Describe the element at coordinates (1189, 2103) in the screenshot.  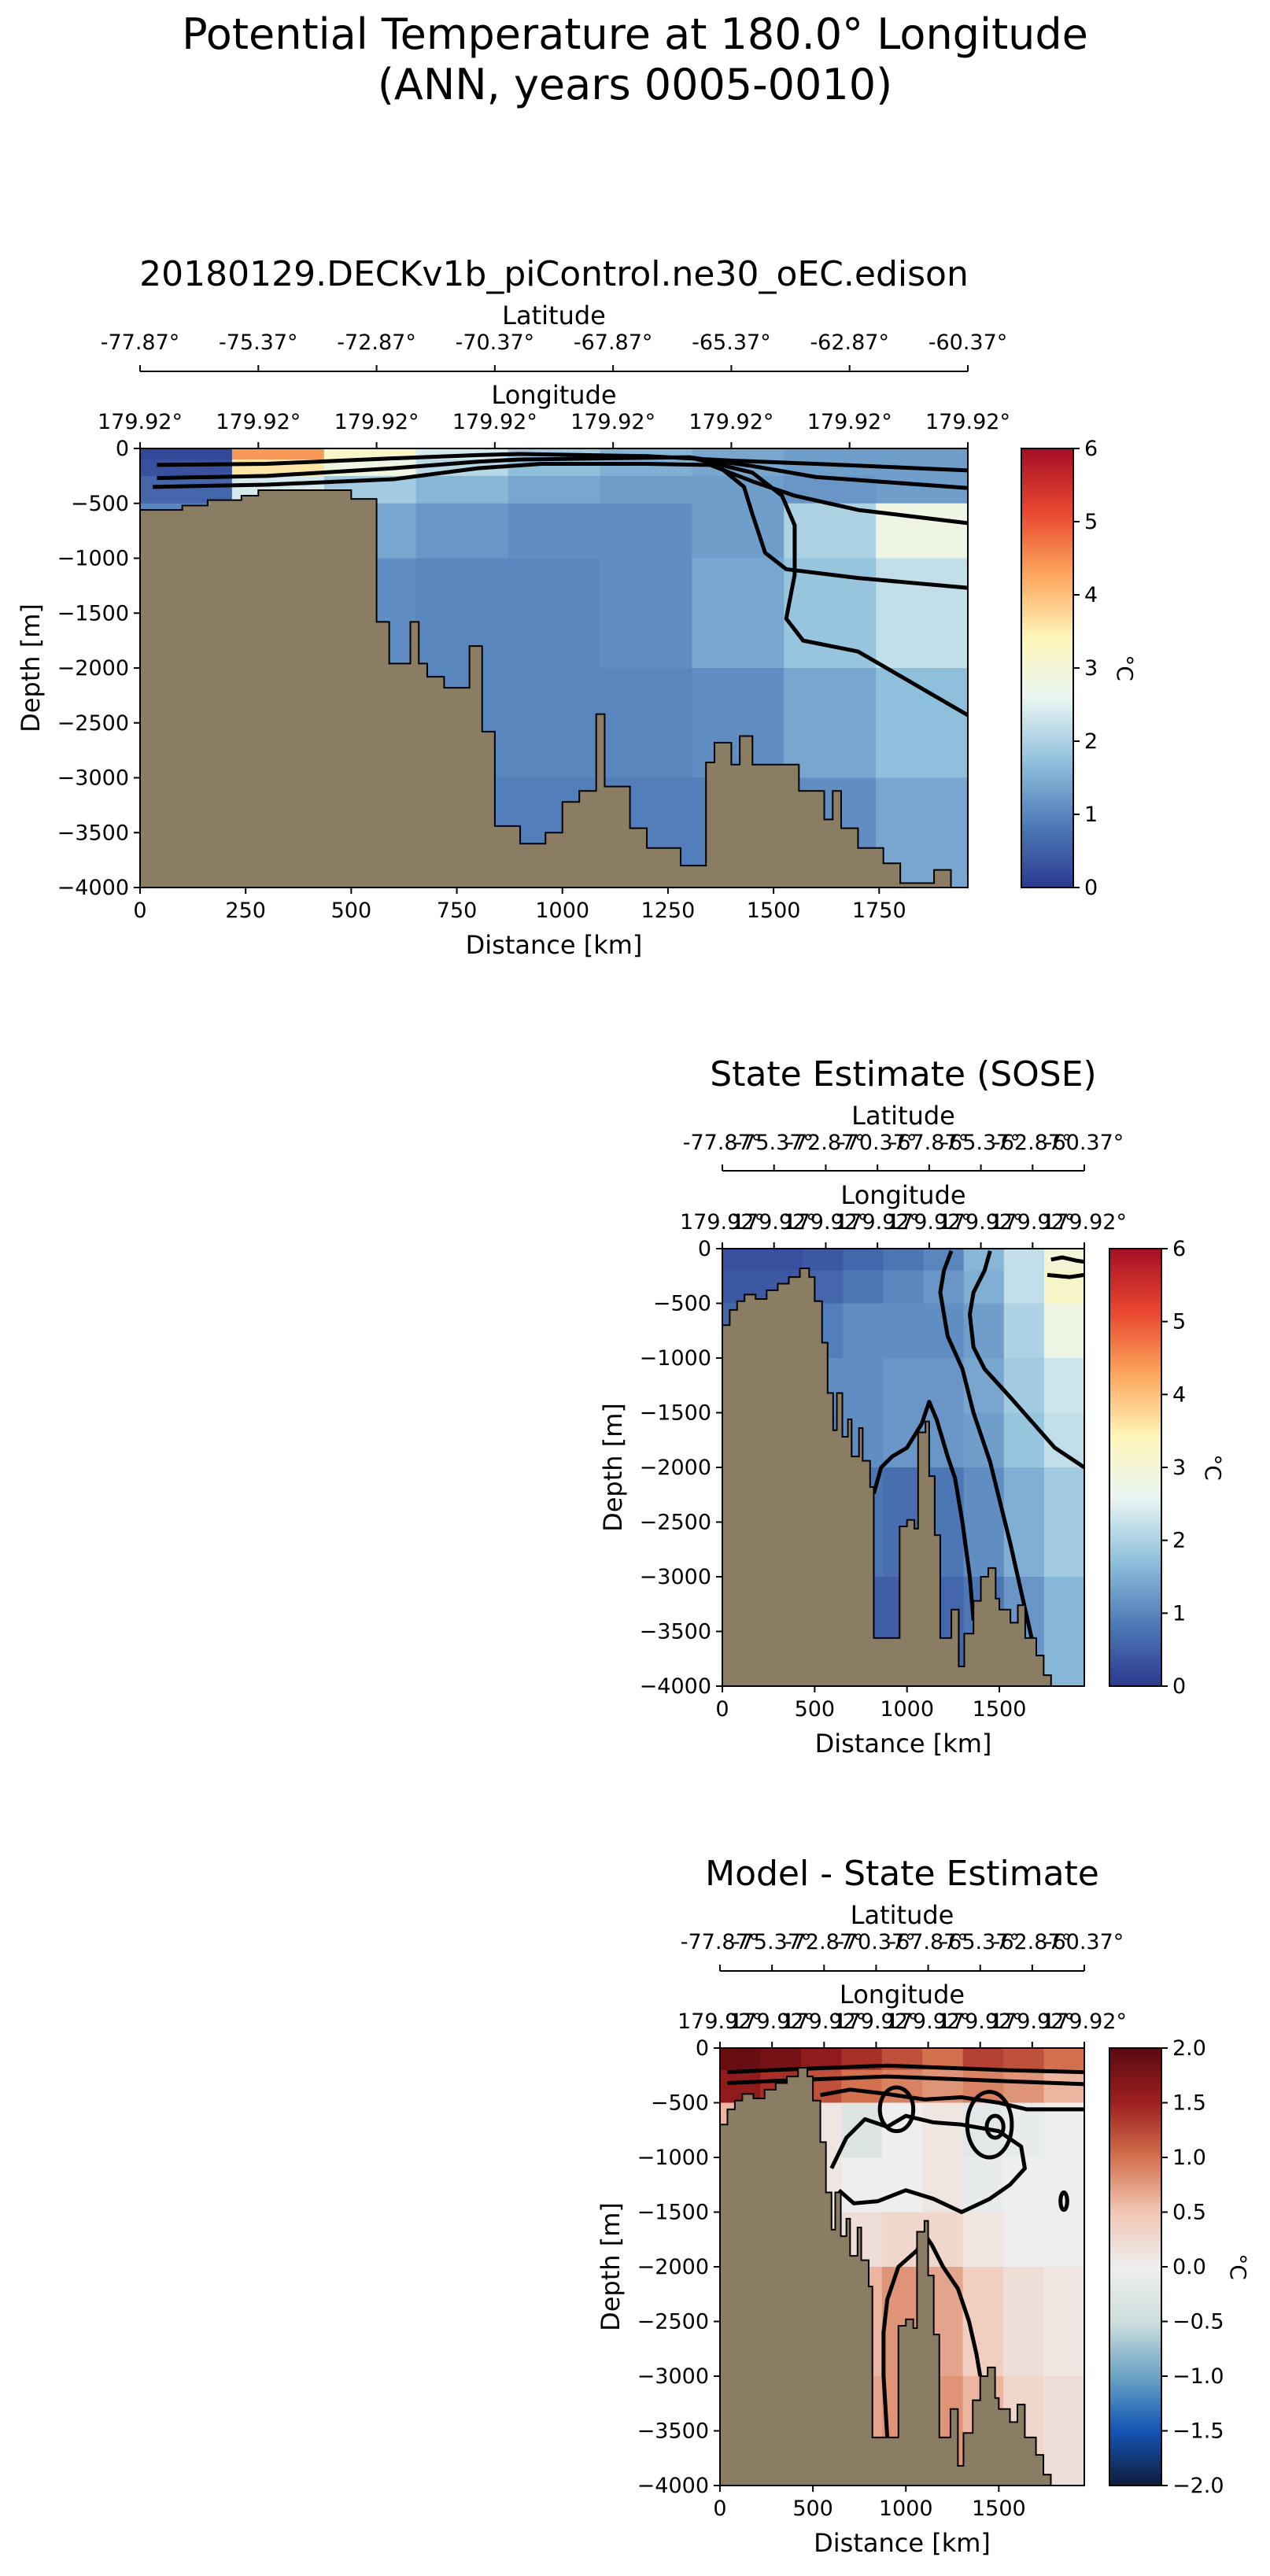
I see `colorbar-tick-label: 1.5` at that location.